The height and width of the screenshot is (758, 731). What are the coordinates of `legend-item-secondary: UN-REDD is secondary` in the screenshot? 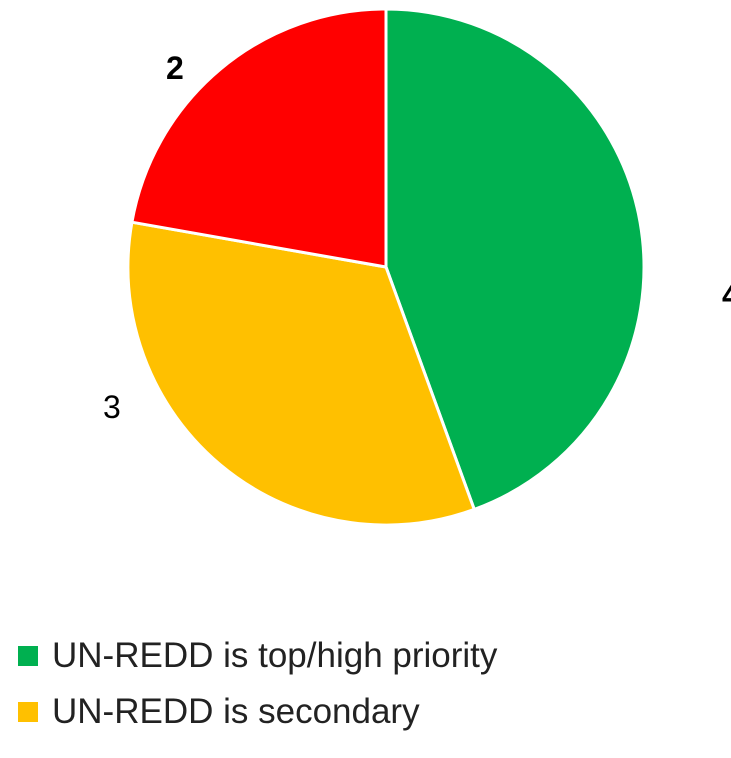 It's located at (257, 712).